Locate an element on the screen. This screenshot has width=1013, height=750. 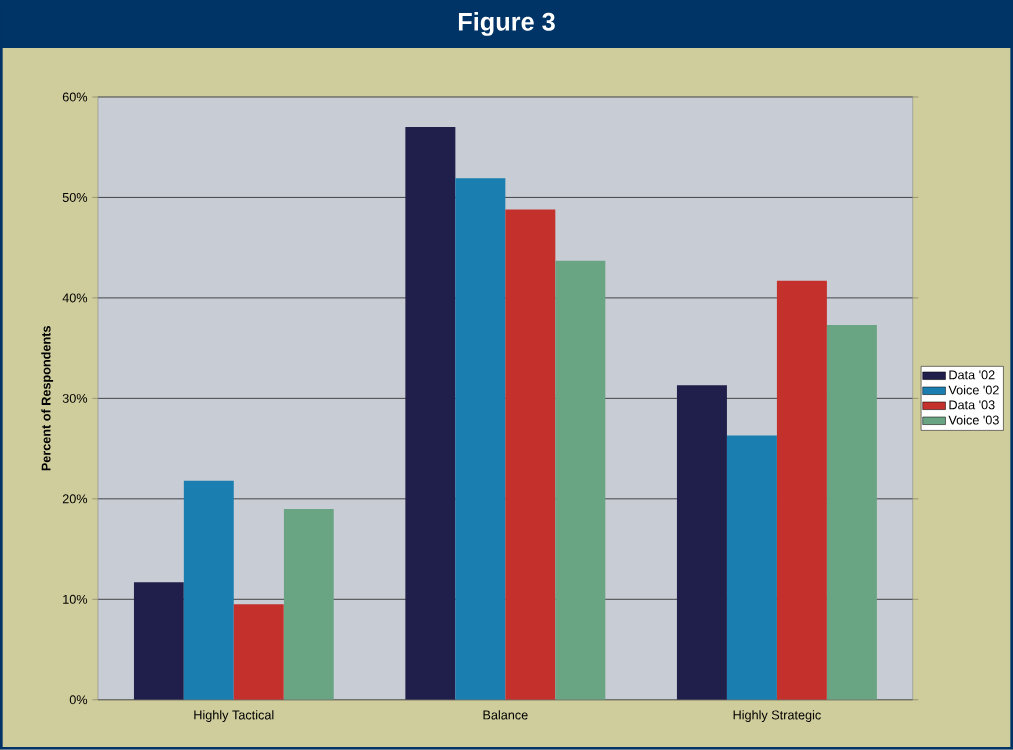
y-tick-label: 20% is located at coordinates (75, 499).